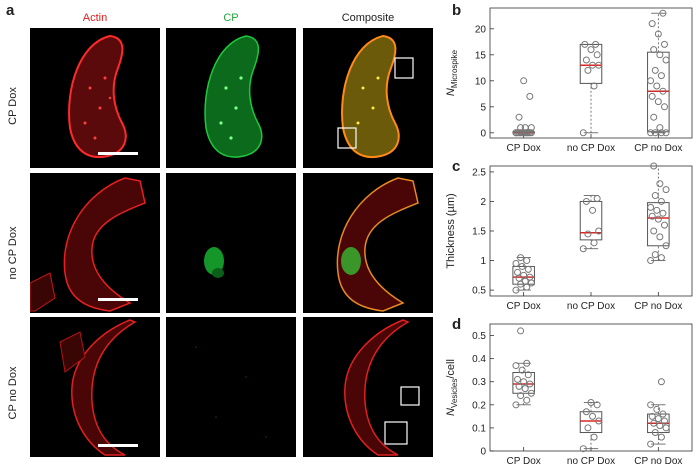  Describe the element at coordinates (457, 10) in the screenshot. I see `panel-b-label: b` at that location.